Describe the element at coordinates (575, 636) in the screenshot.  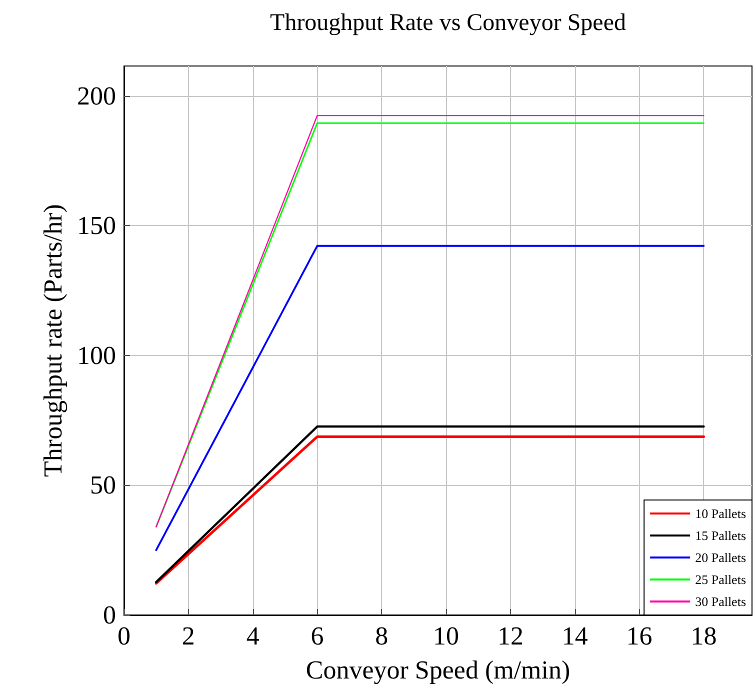
I see `x-tick-label: 14` at that location.